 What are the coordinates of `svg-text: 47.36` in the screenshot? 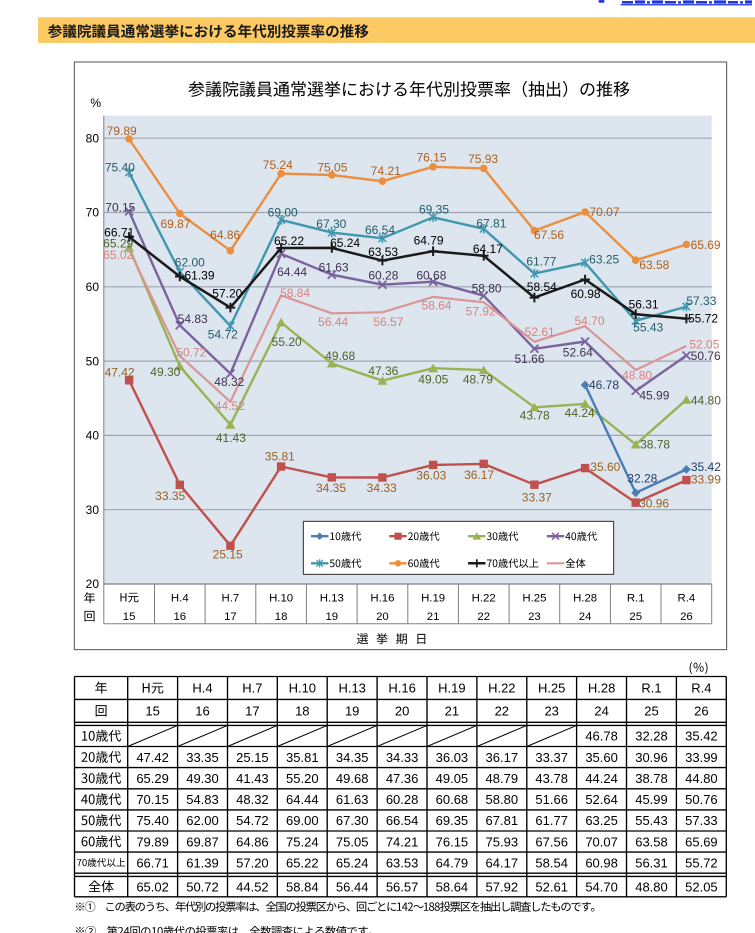 It's located at (402, 778).